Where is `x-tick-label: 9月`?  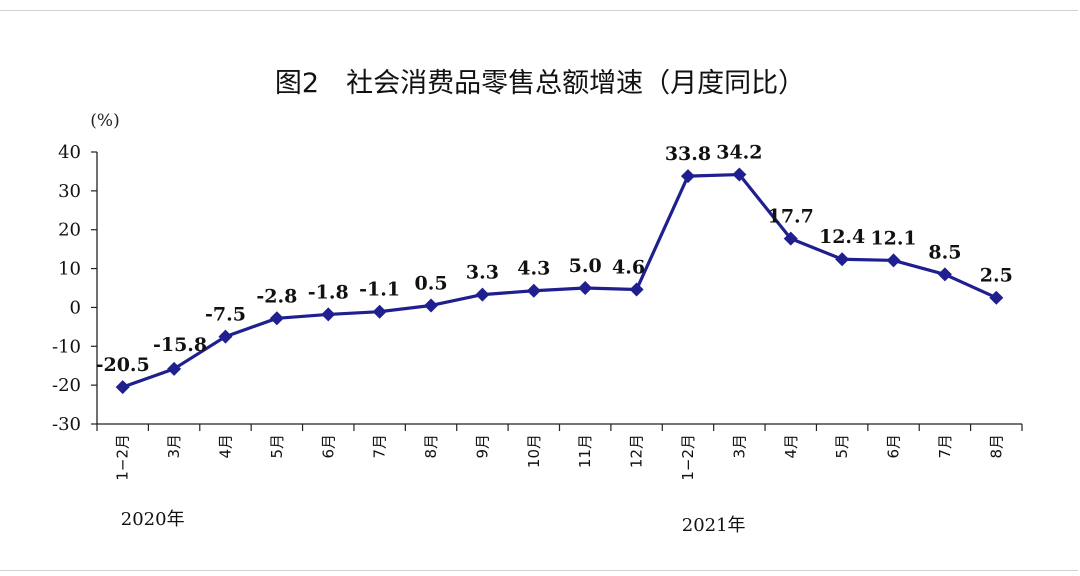
x-tick-label: 9月 is located at coordinates (482, 446).